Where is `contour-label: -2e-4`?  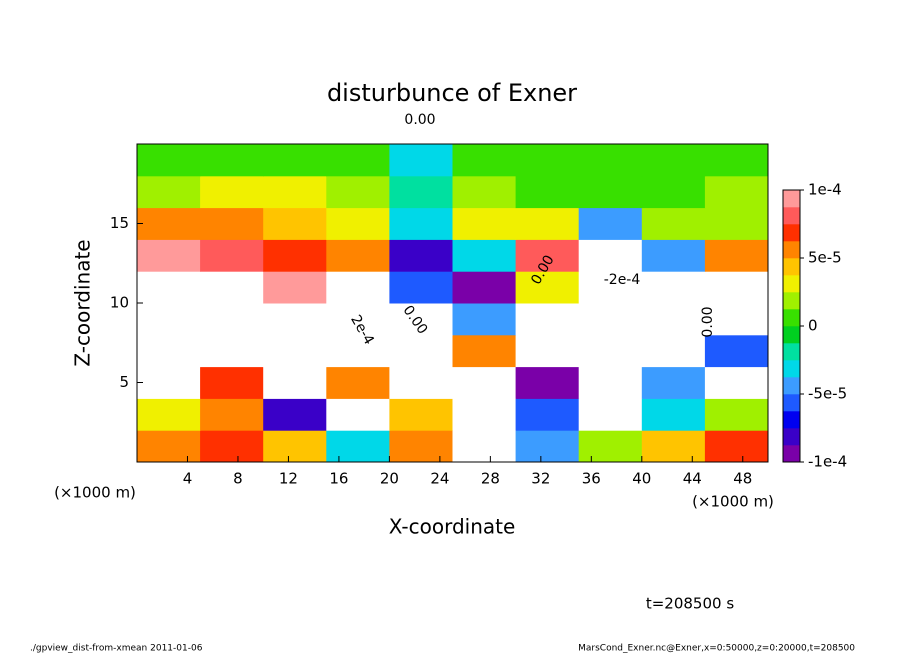
contour-label: -2e-4 is located at coordinates (622, 280).